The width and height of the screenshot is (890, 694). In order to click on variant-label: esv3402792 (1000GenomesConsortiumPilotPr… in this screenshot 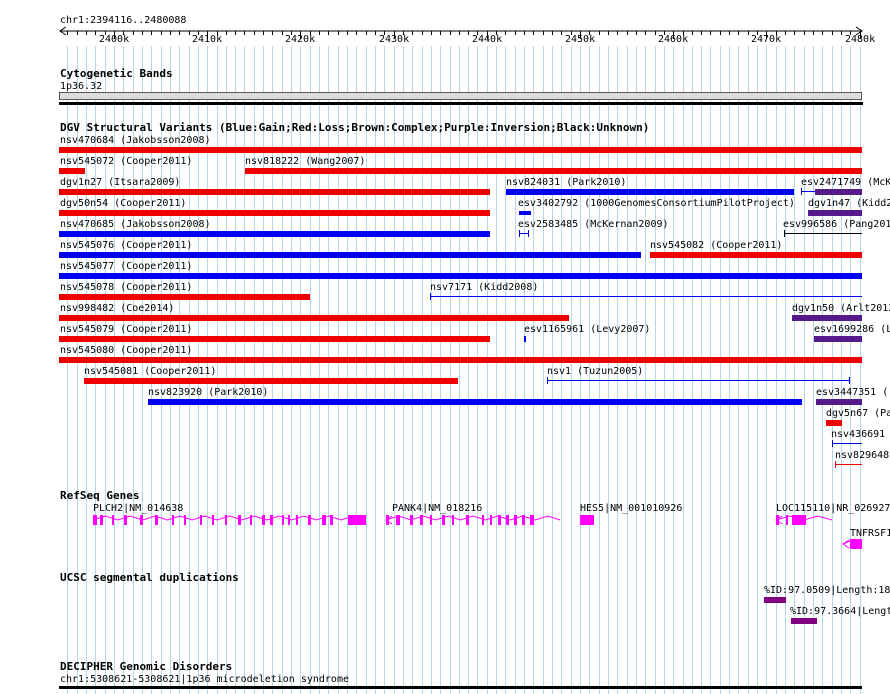, I will do `click(656, 203)`.